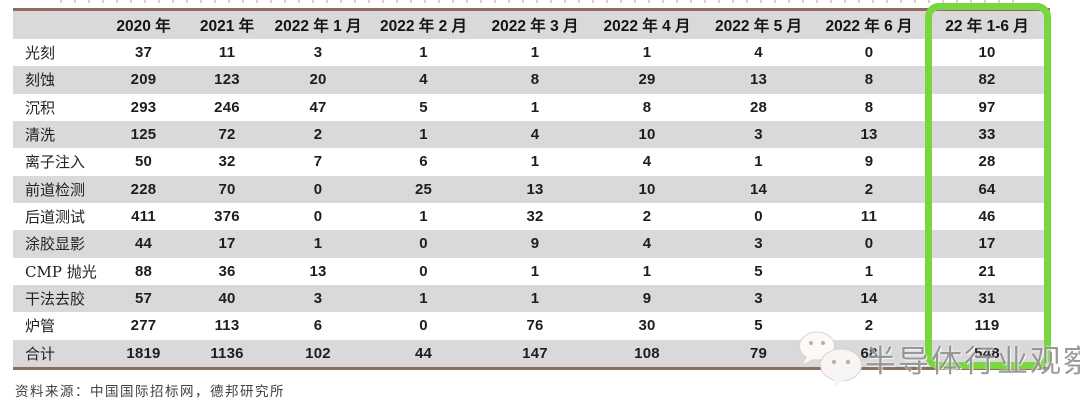  What do you see at coordinates (143, 162) in the screenshot?
I see `value-cell: 50` at bounding box center [143, 162].